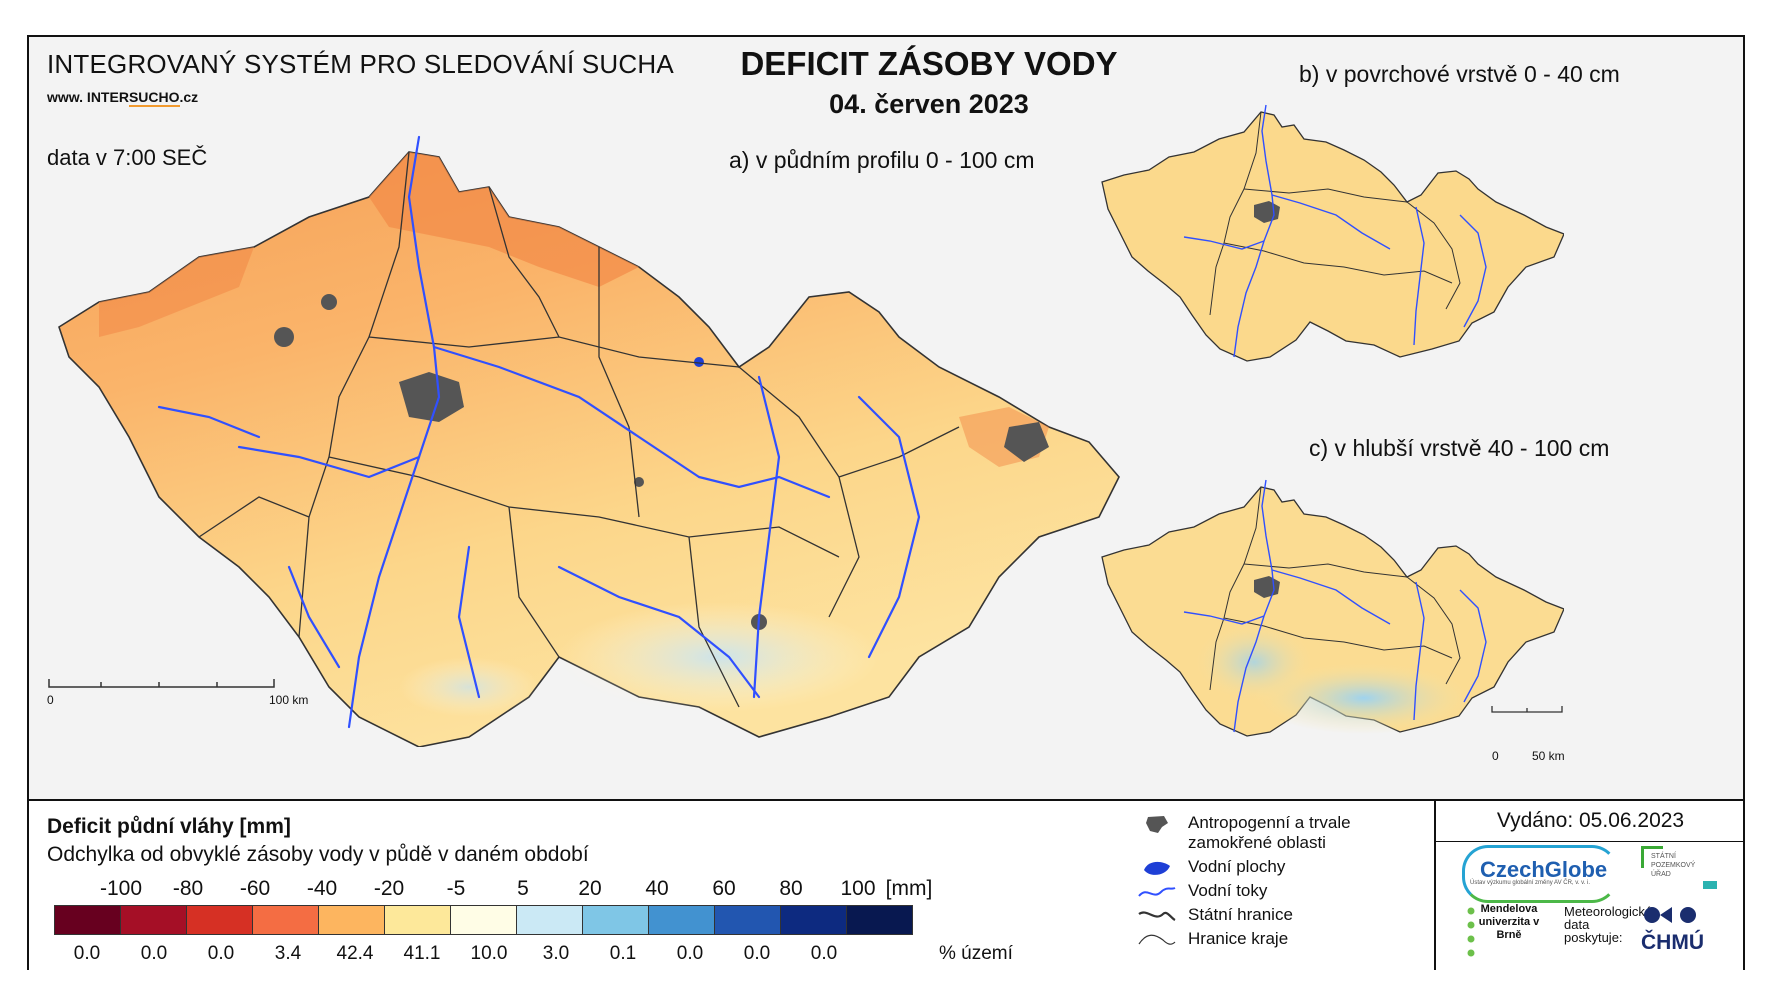 The image size is (1772, 1003). Describe the element at coordinates (489, 953) in the screenshot. I see `legend-percent: 10.0` at that location.